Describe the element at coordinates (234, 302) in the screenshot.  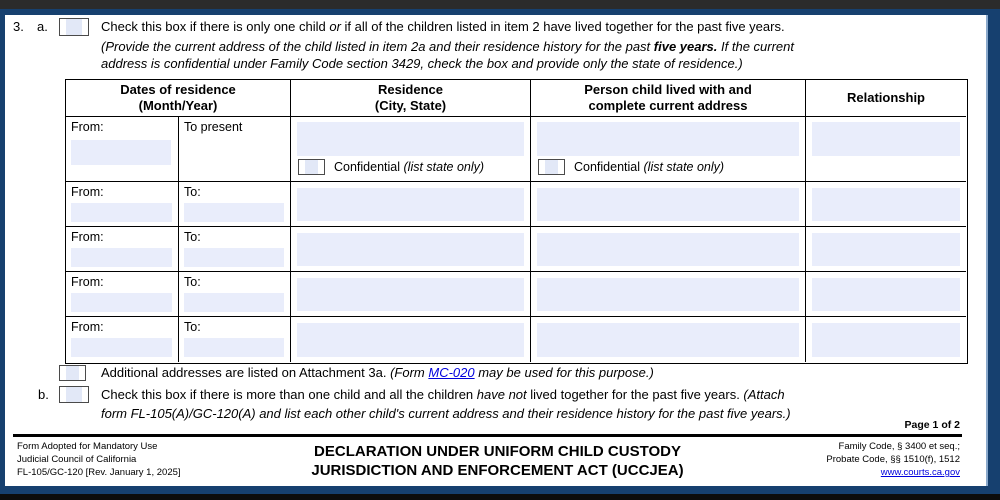
I see `history3-to-input` at that location.